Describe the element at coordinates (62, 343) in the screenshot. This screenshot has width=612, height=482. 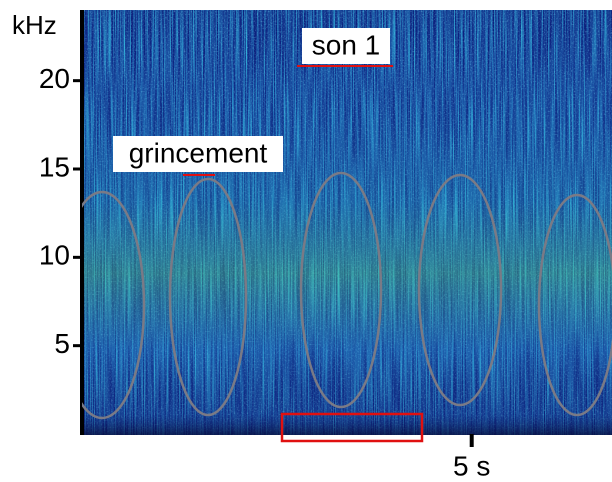
I see `y-tick-label: 5` at that location.